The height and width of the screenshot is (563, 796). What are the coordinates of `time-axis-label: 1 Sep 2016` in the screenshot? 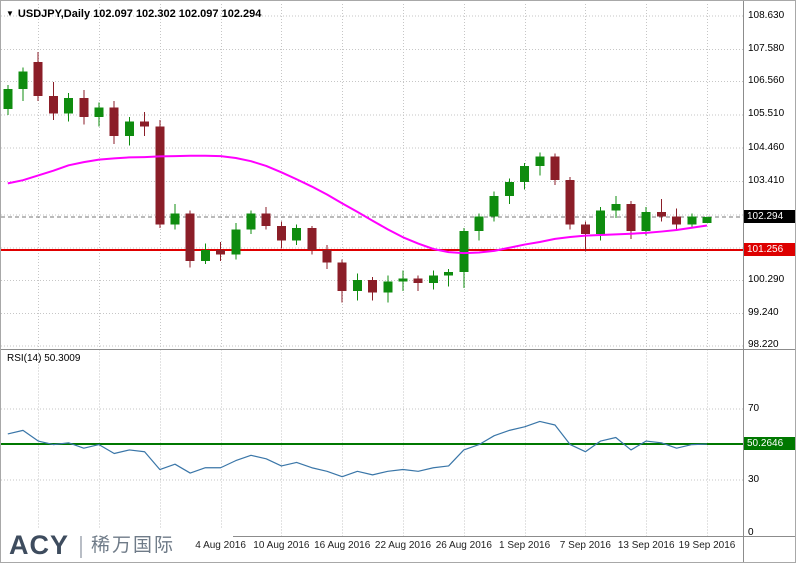 It's located at (525, 545).